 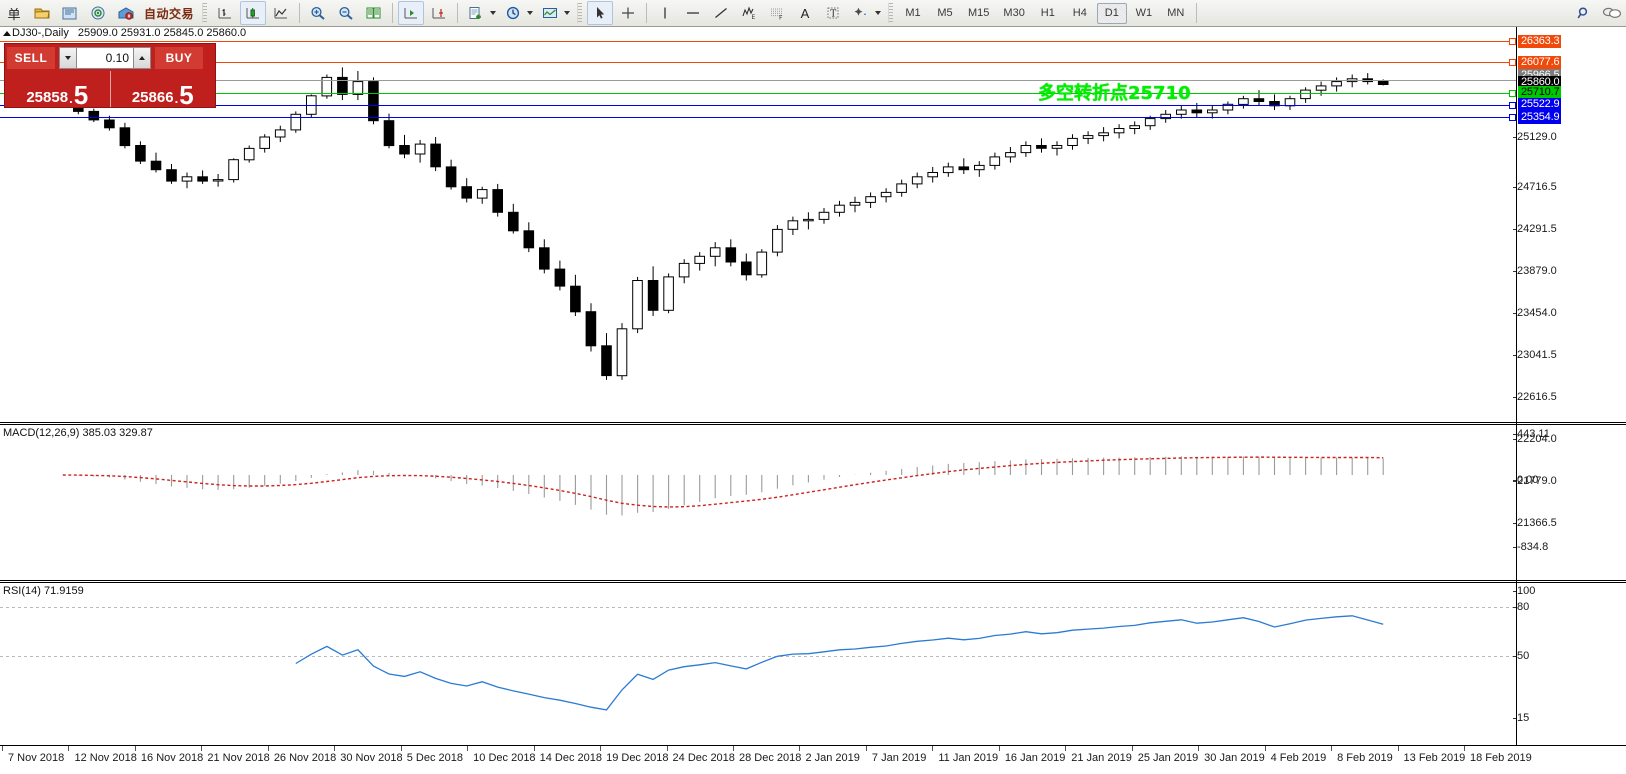 What do you see at coordinates (1535, 271) in the screenshot?
I see `price-tick-23879: 23879.0` at bounding box center [1535, 271].